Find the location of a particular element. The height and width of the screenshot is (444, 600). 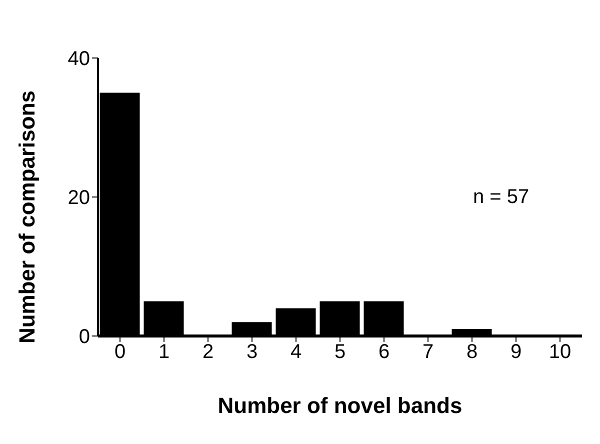

x-tick-label: 10 is located at coordinates (560, 352).